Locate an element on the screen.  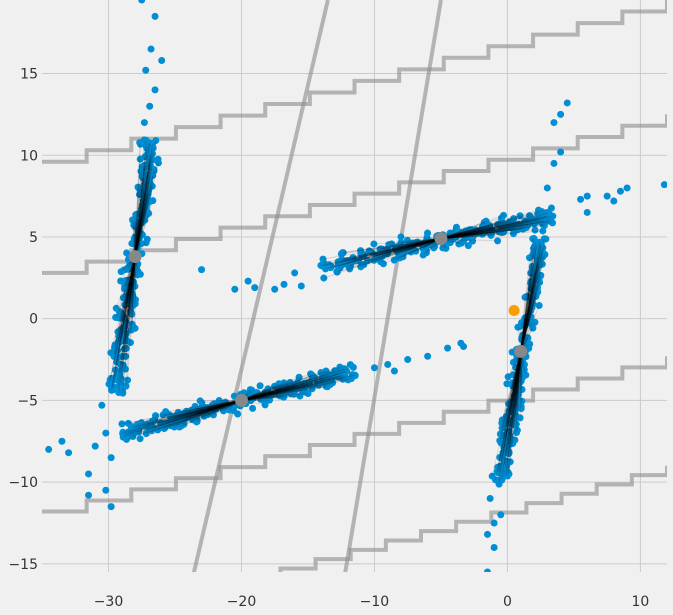
x-tick-label: 10 is located at coordinates (640, 602).